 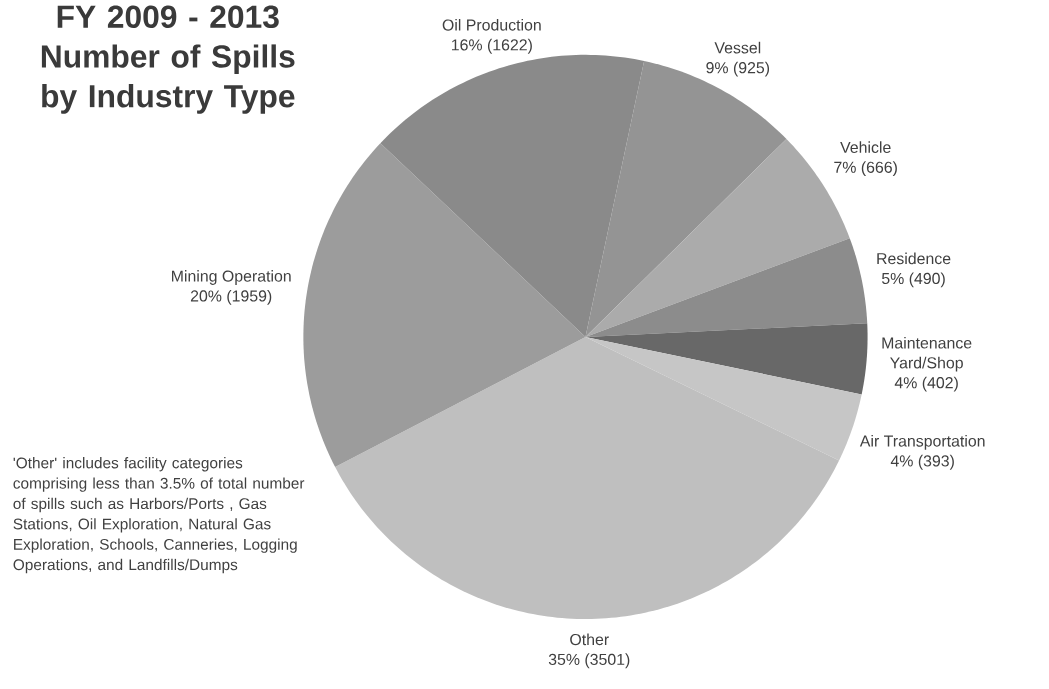 What do you see at coordinates (491, 46) in the screenshot?
I see `data-label: 16% (1622)` at bounding box center [491, 46].